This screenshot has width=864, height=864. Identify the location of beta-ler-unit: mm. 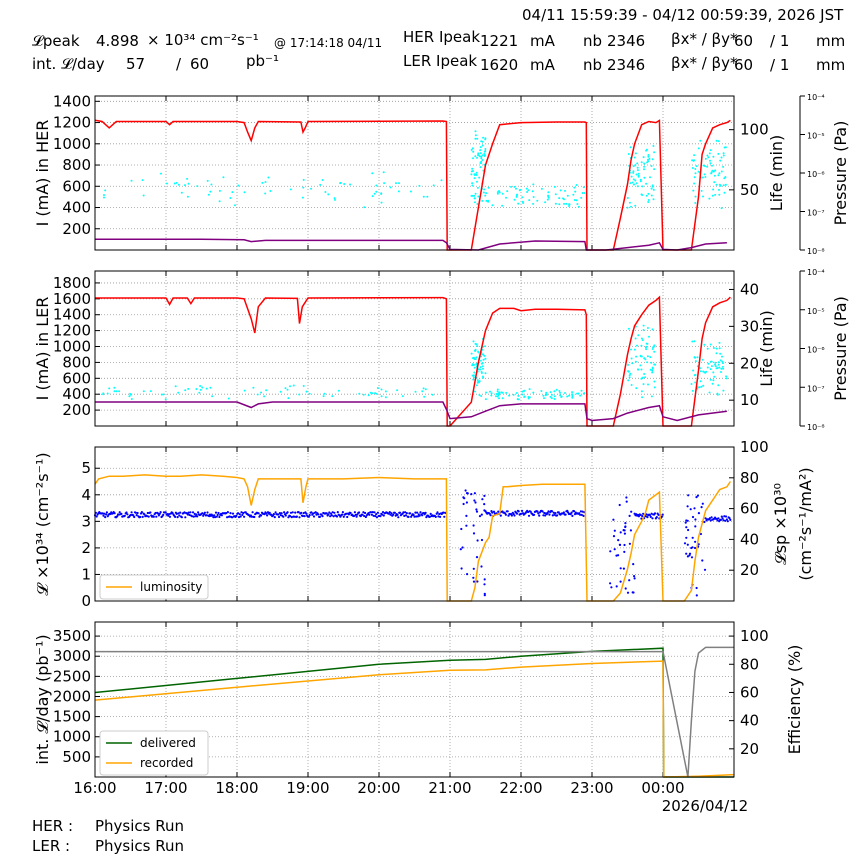
(831, 65).